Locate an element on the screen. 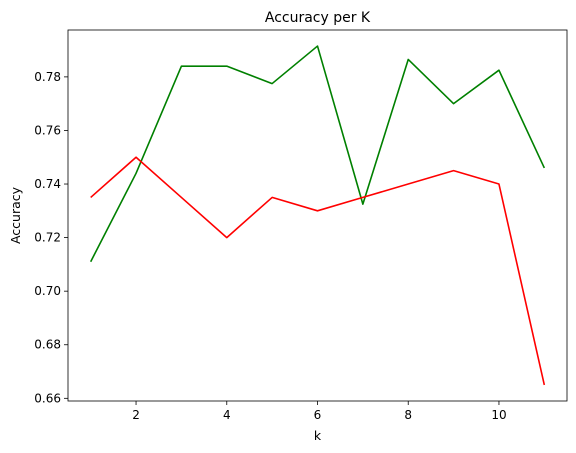  x-tick-label: 2 is located at coordinates (136, 415).